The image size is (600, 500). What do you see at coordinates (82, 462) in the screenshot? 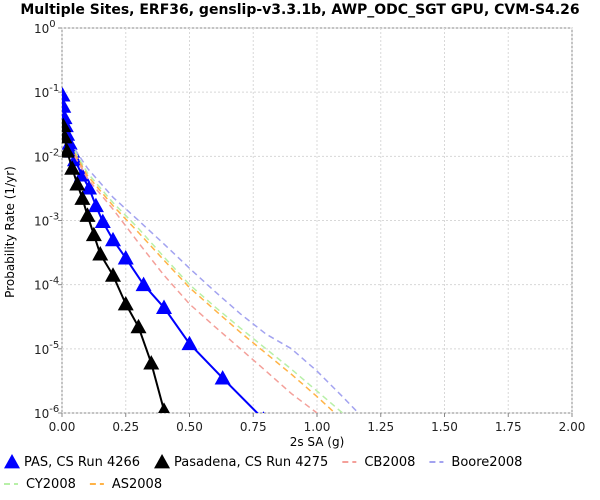
I see `legend-label: PAS, CS Run 4266` at bounding box center [82, 462].